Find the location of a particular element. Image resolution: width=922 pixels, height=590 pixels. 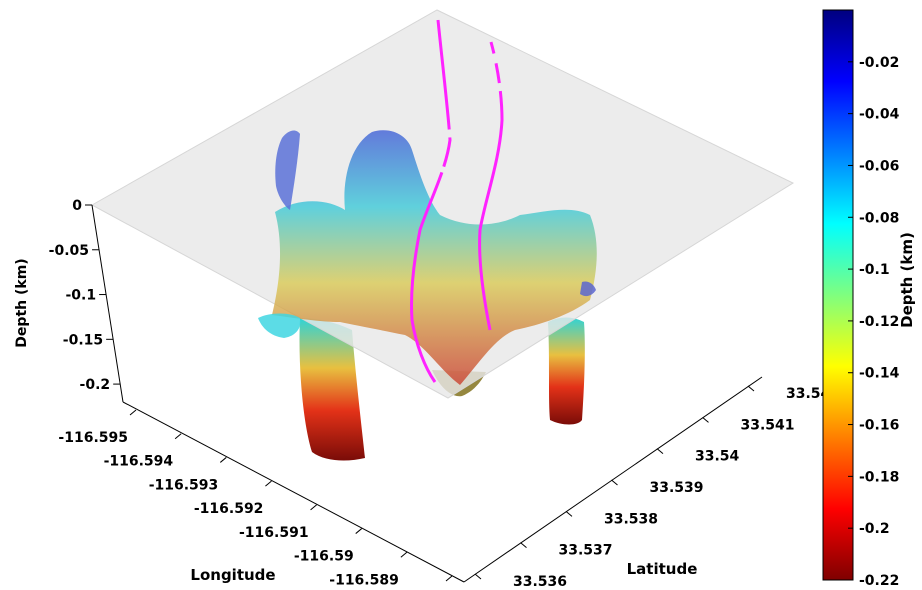

colorbar-tick-label: -0.04 is located at coordinates (879, 115).